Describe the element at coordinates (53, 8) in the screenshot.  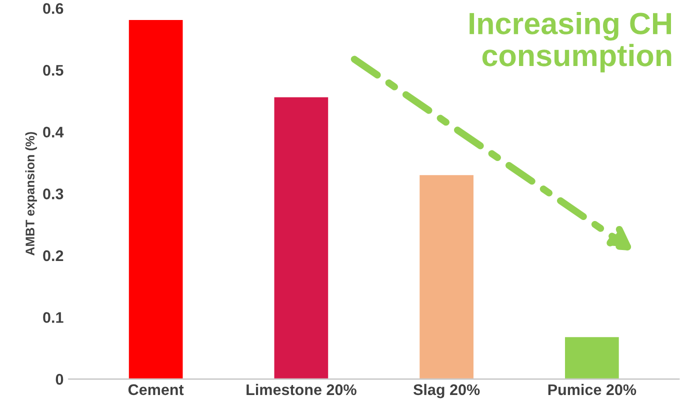
I see `y-tick-label: 0.6` at that location.